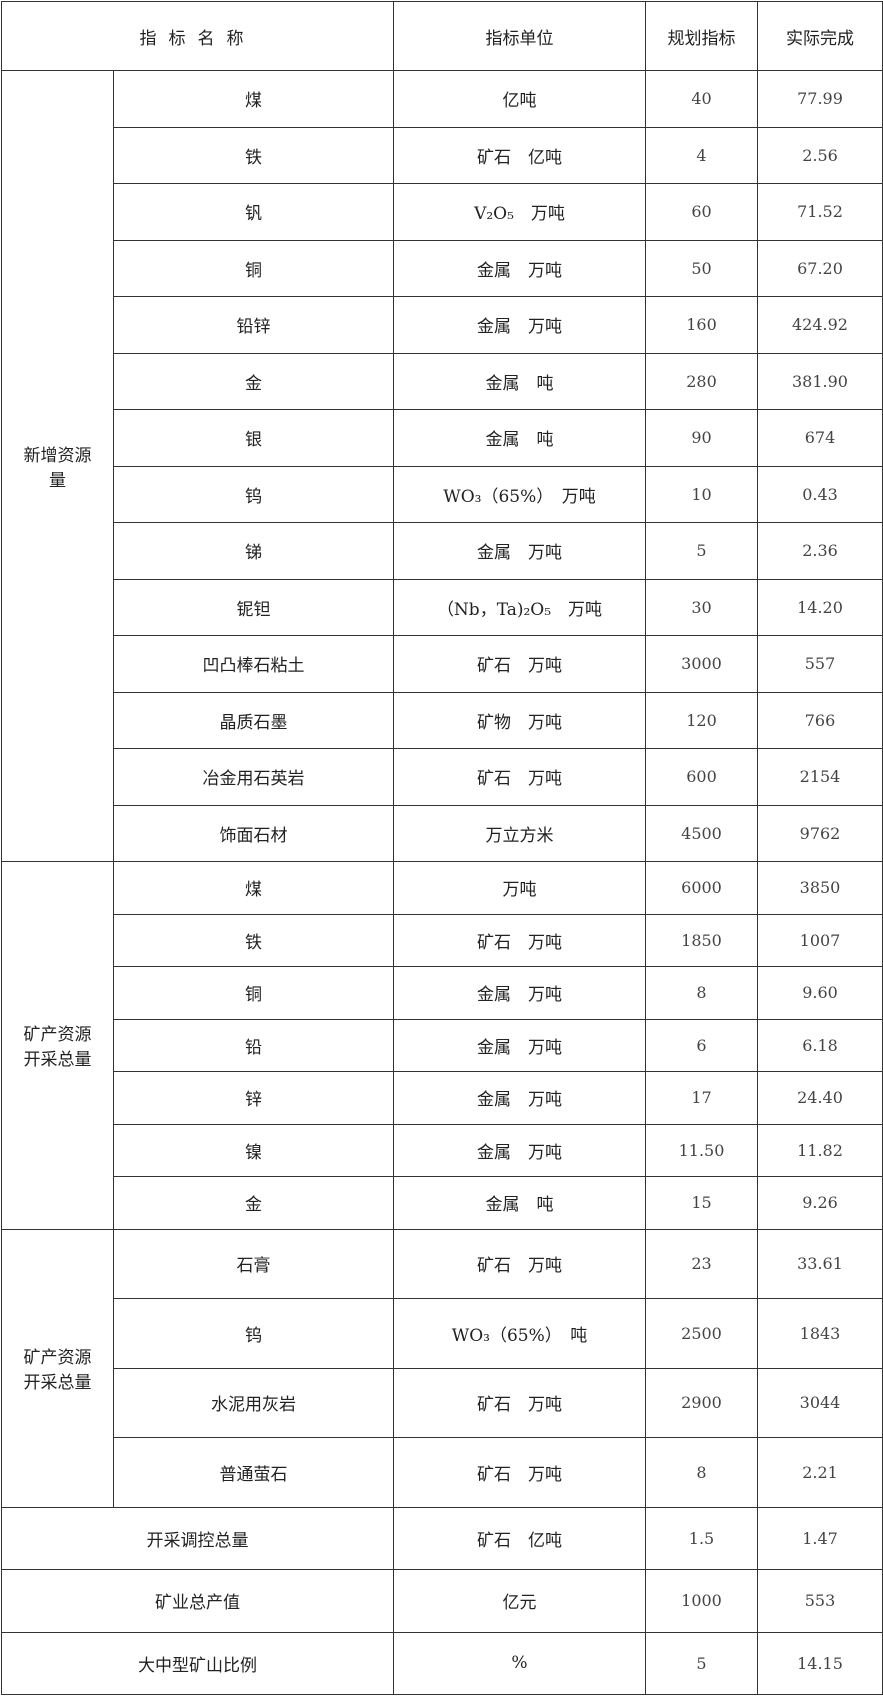  Describe the element at coordinates (820, 494) in the screenshot. I see `actual-value: 0.43` at that location.